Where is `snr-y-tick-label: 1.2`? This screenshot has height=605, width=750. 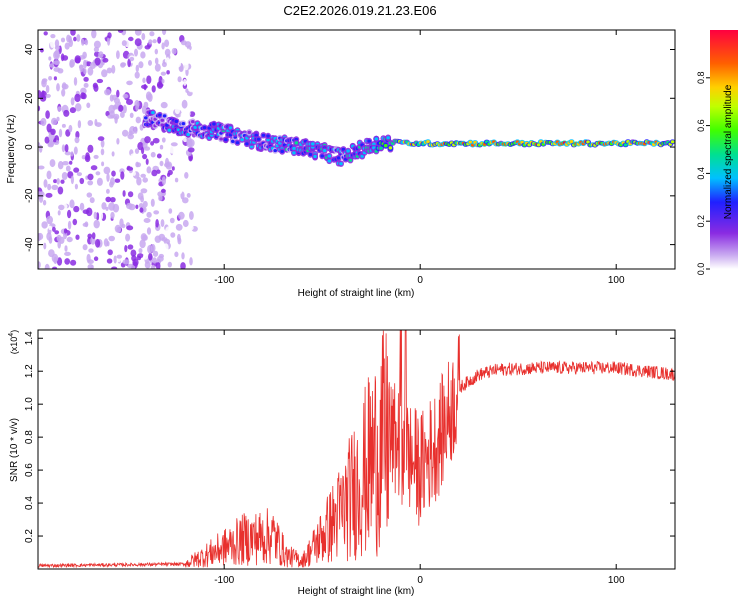 snr-y-tick-label: 1.2 is located at coordinates (29, 371).